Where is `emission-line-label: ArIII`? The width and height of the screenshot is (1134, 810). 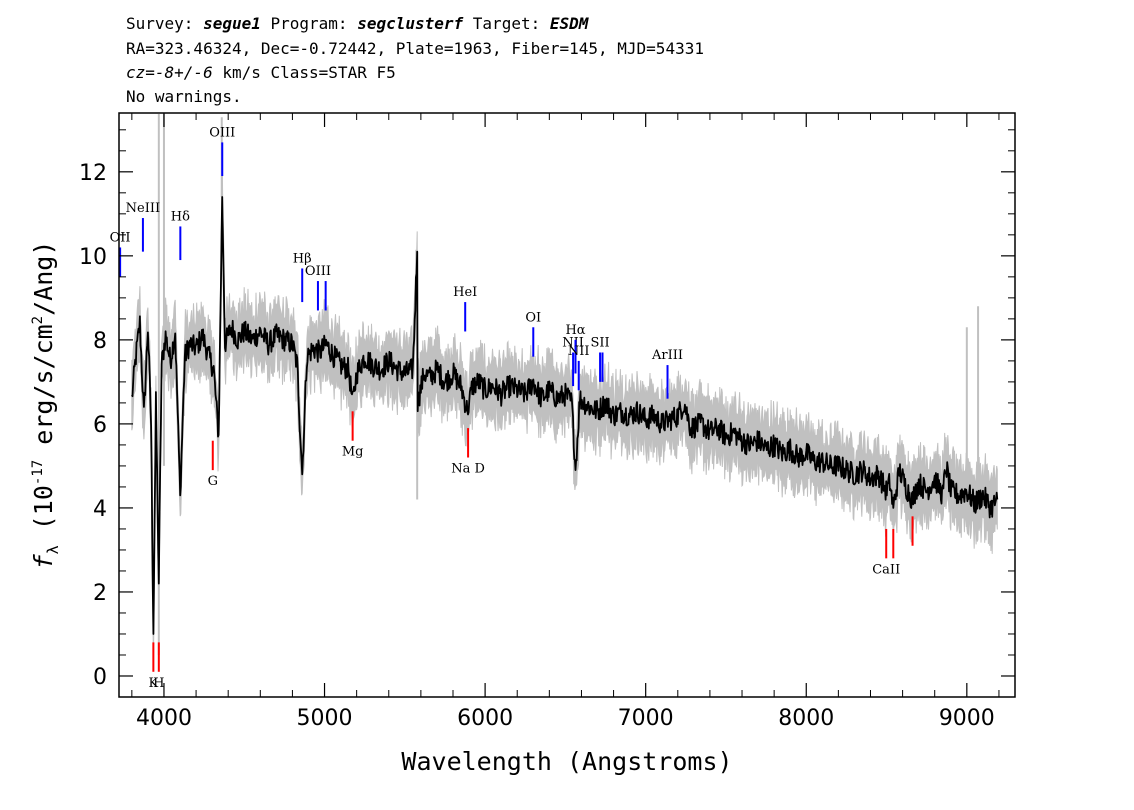 emission-line-label: ArIII is located at coordinates (667, 355).